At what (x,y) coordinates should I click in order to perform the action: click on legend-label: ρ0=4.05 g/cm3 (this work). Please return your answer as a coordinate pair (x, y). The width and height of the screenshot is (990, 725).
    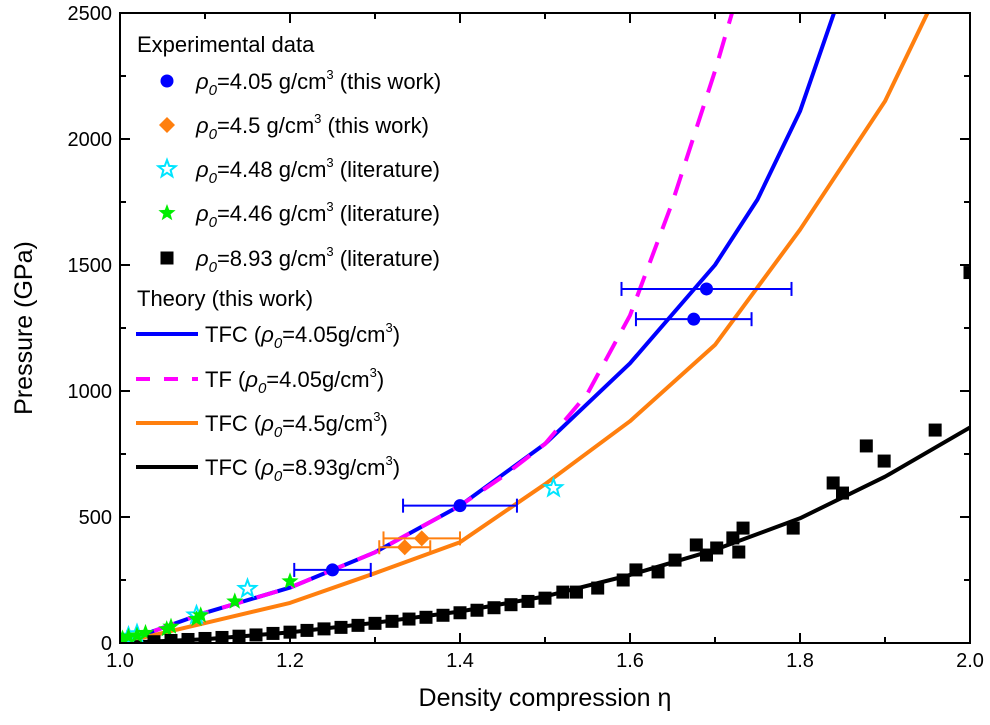
    Looking at the image, I should click on (318, 83).